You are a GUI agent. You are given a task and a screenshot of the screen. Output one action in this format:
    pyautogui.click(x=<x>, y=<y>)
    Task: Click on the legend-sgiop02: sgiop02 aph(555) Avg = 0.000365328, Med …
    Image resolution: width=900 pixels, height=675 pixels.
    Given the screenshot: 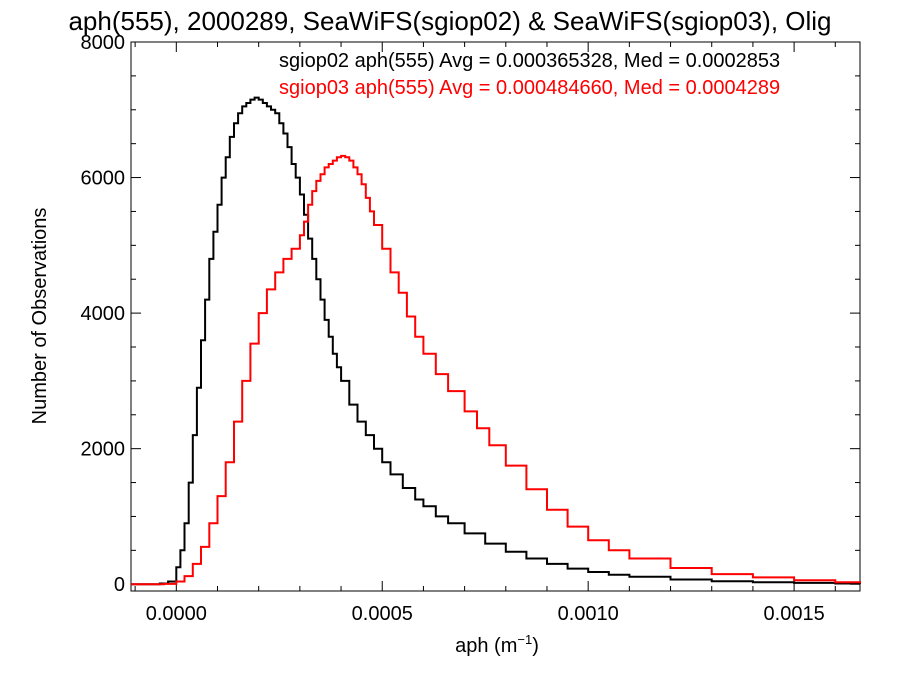 What is the action you would take?
    pyautogui.click(x=529, y=61)
    